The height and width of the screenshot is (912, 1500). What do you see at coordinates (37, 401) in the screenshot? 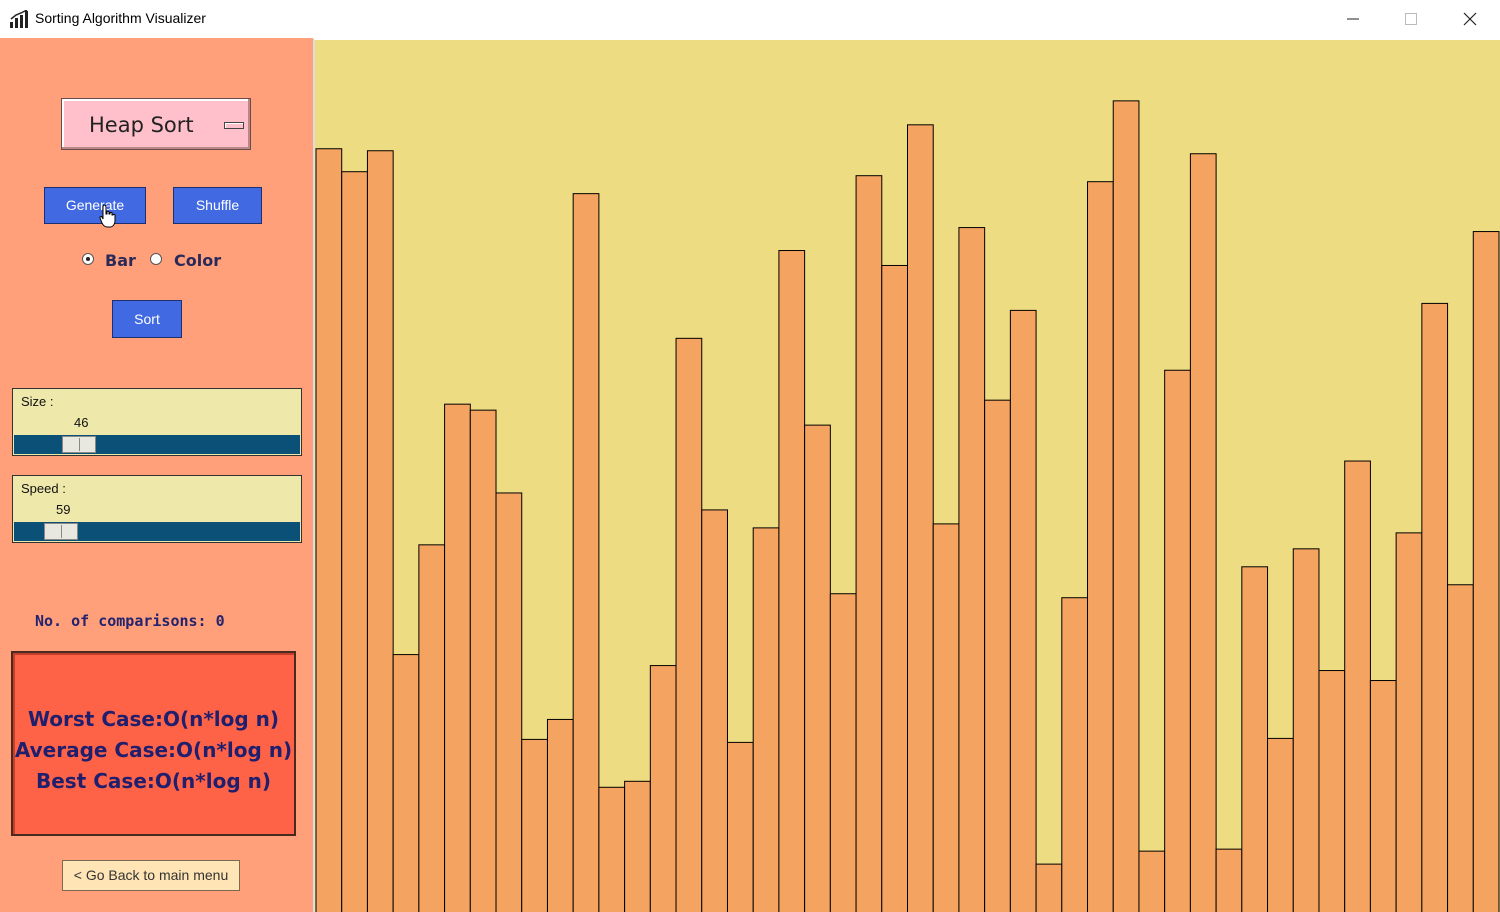
I see `size-slider-label: Size :` at bounding box center [37, 401].